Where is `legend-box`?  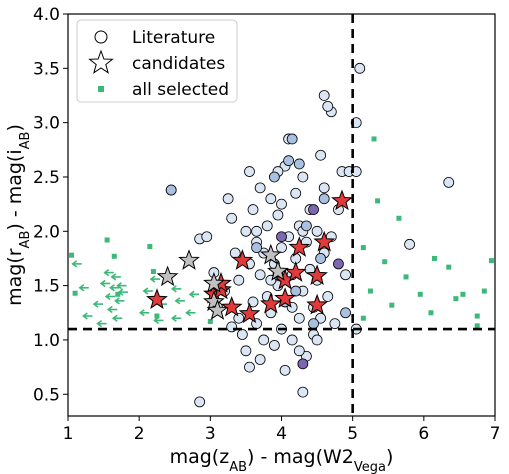
legend-box is located at coordinates (157, 61).